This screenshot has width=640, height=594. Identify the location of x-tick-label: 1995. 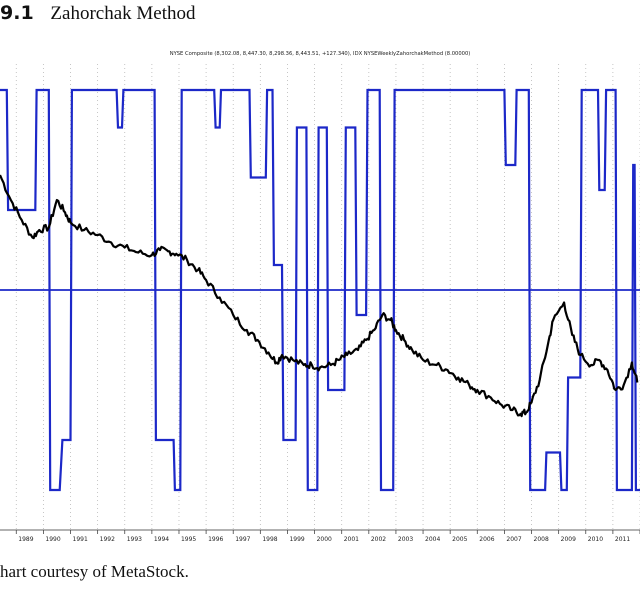
(188, 539).